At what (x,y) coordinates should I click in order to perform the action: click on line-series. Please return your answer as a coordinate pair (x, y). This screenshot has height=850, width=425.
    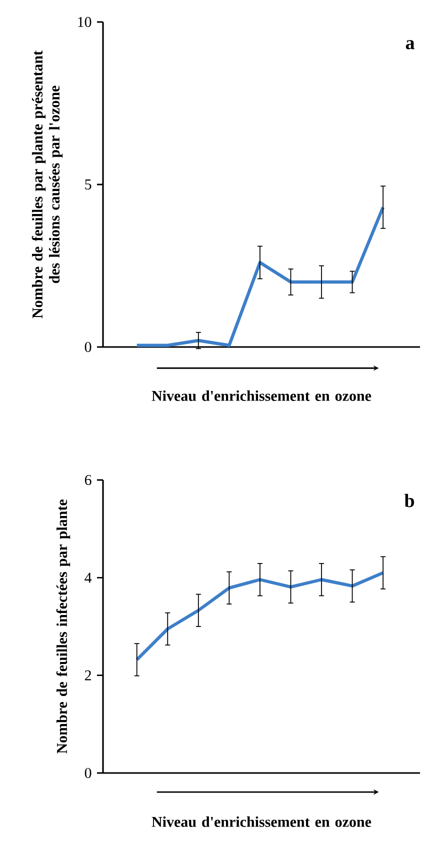
    Looking at the image, I should click on (260, 616).